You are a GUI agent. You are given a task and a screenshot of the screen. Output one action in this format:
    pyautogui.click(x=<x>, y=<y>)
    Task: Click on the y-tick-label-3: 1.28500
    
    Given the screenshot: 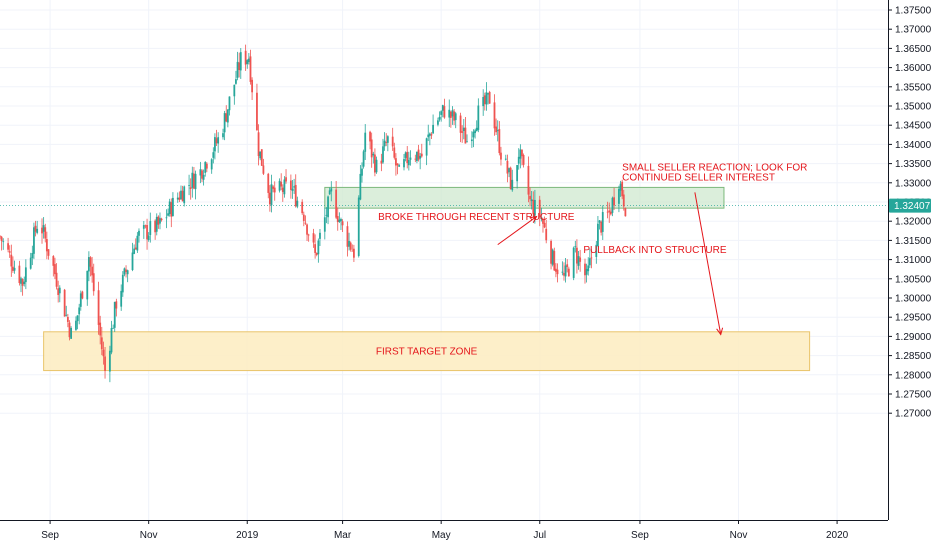 What is the action you would take?
    pyautogui.click(x=913, y=356)
    